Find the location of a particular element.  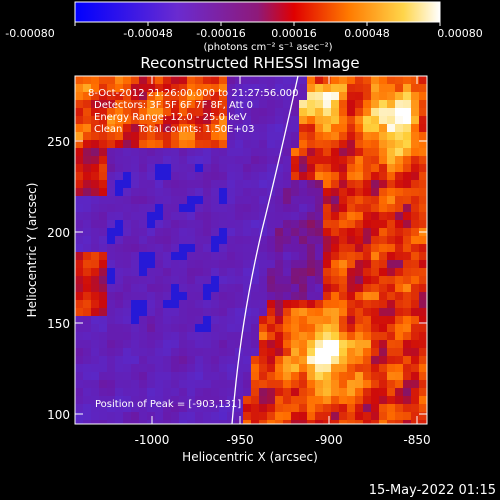

colorbar-tick-label: -0.00048 is located at coordinates (147, 33).